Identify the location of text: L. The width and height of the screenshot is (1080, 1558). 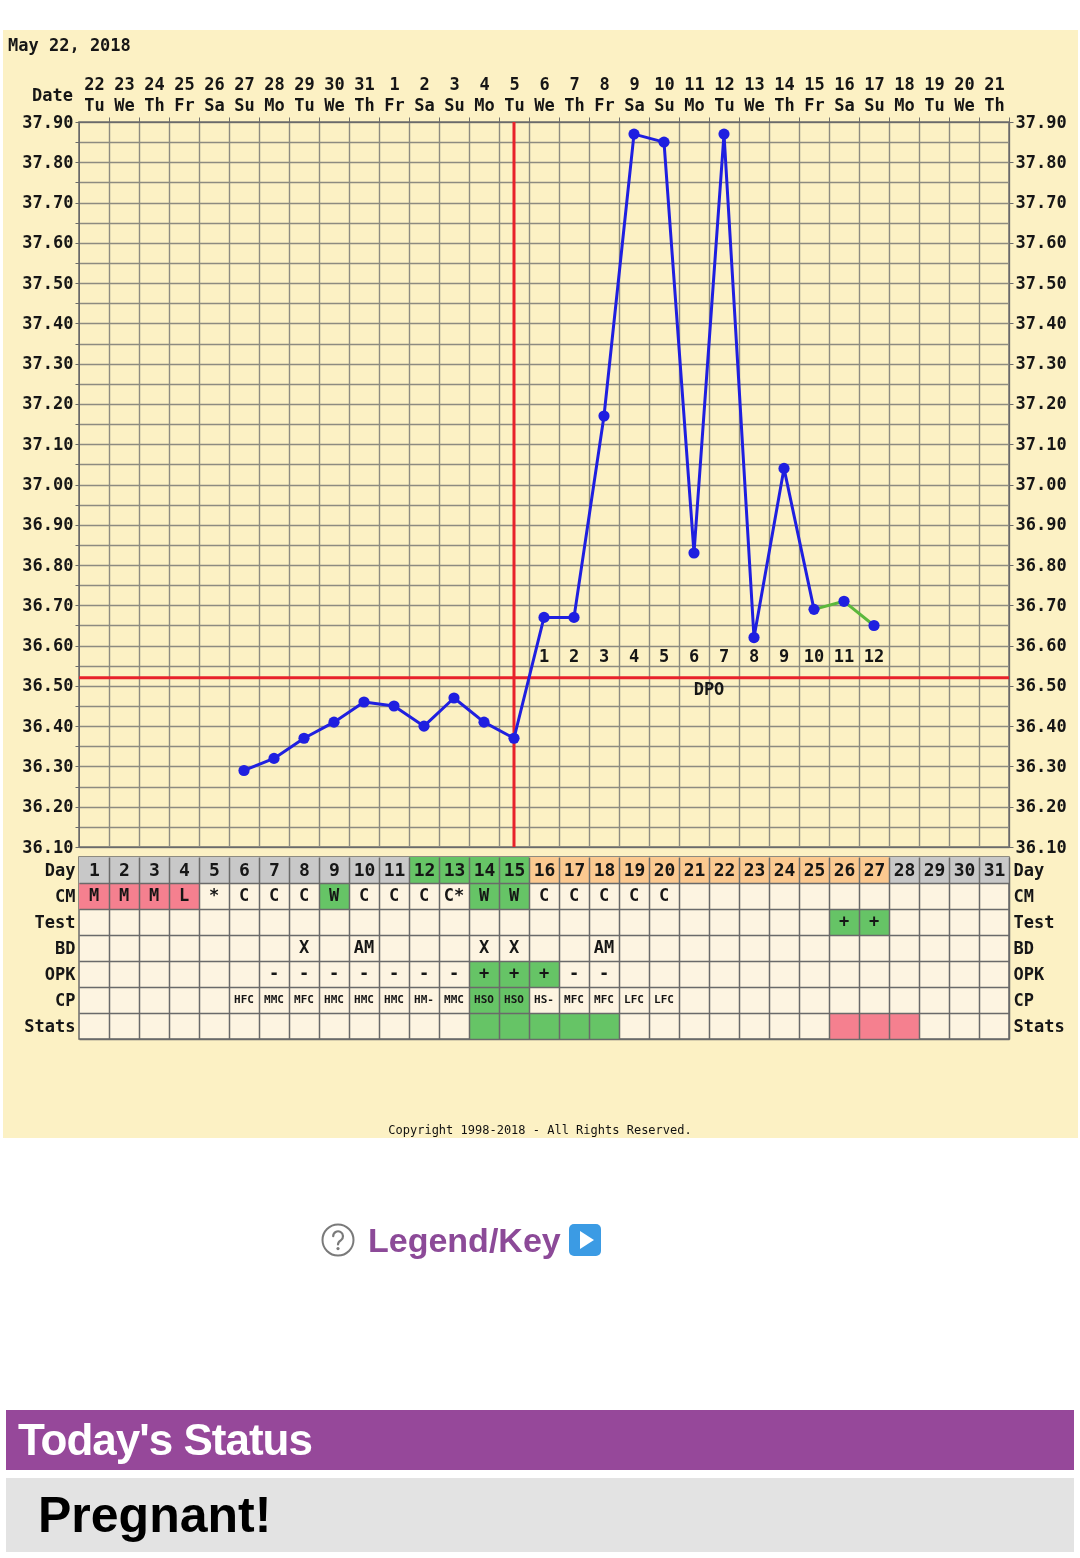
(184, 895).